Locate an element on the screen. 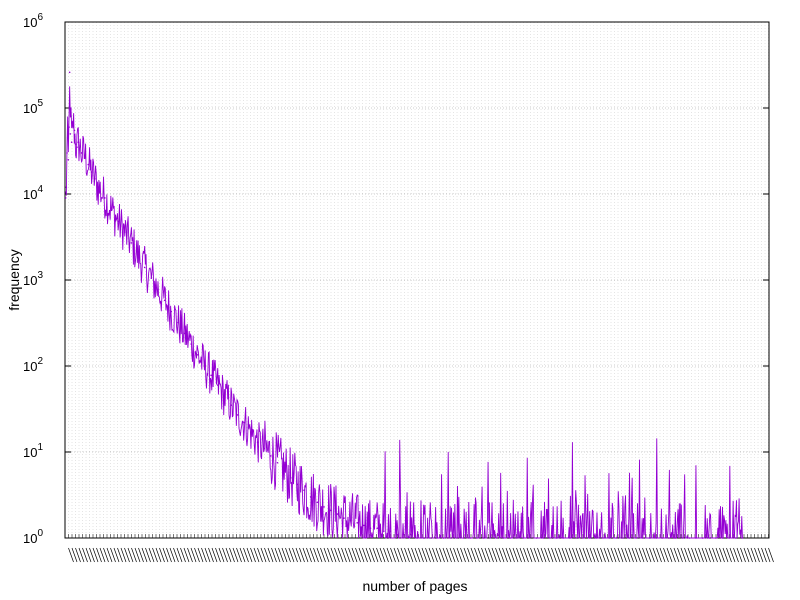 The image size is (800, 600). y-tick-exponent: 4 is located at coordinates (40, 189).